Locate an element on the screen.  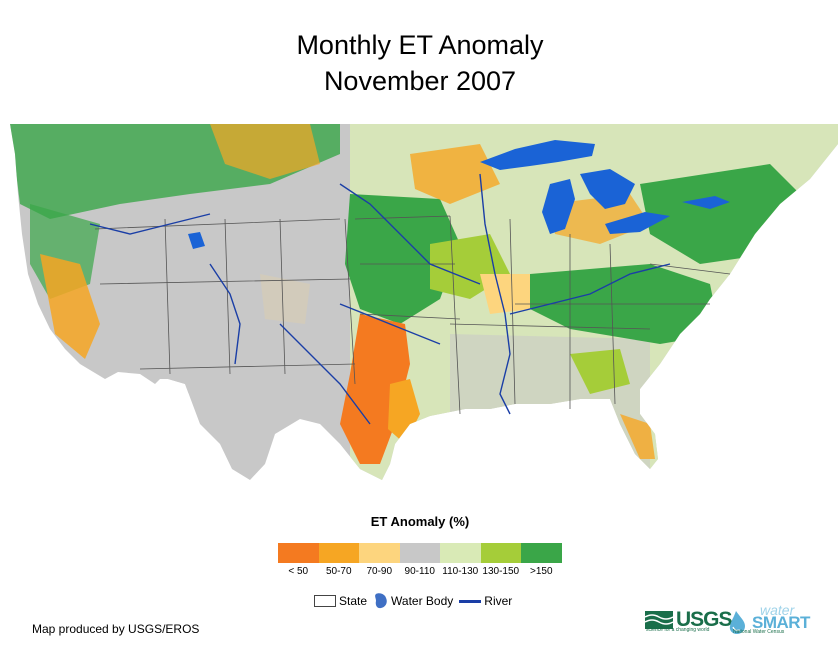
key-river: River is located at coordinates (485, 601).